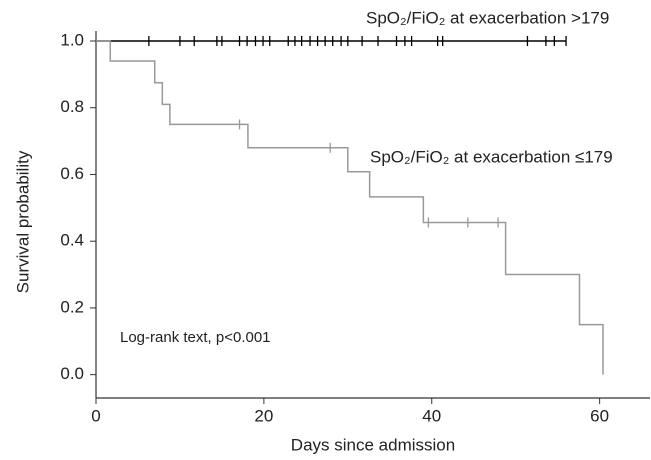 The width and height of the screenshot is (651, 460). I want to click on y-tick-label: 0.8, so click(72, 106).